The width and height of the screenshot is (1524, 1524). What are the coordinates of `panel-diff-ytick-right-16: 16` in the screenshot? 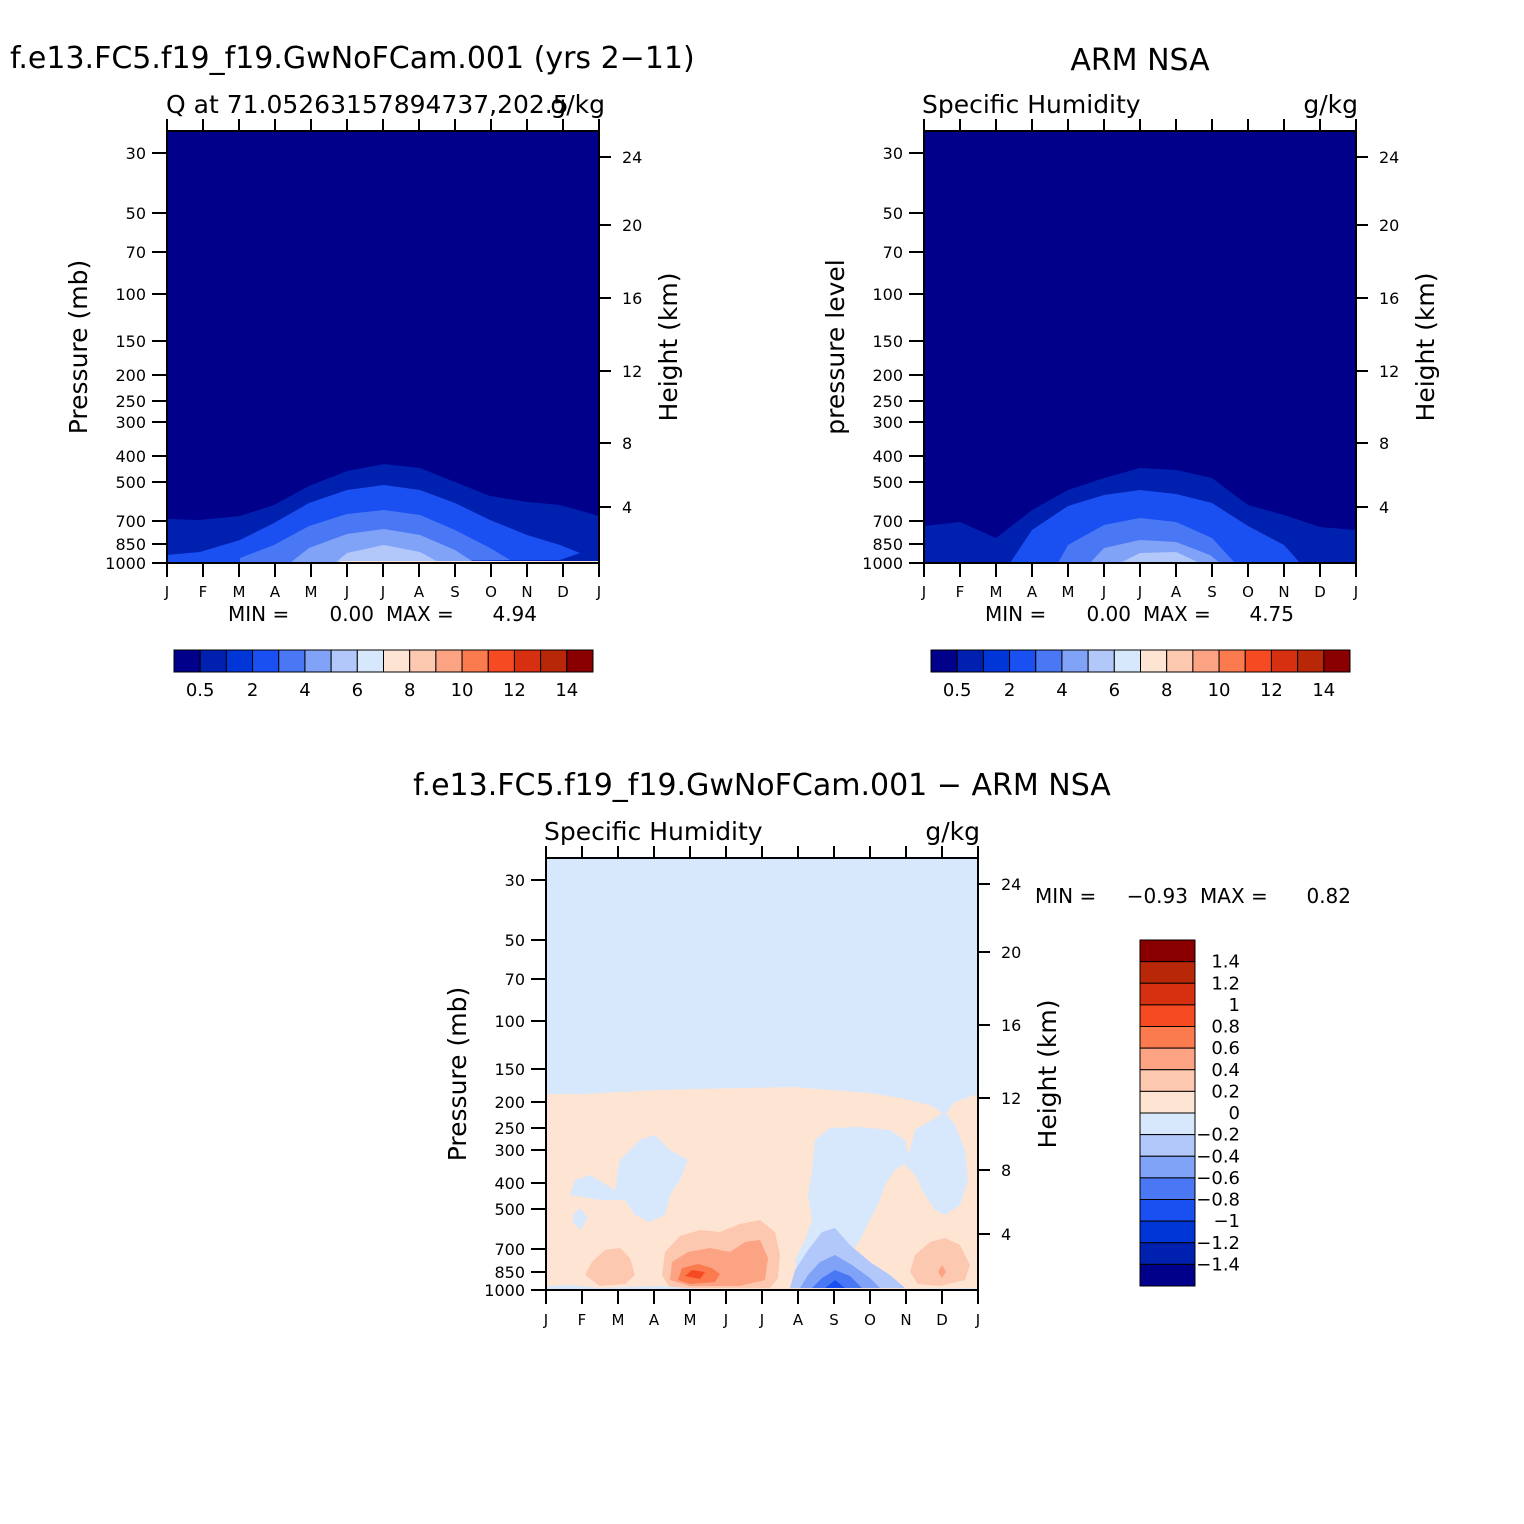 It's located at (1011, 1025).